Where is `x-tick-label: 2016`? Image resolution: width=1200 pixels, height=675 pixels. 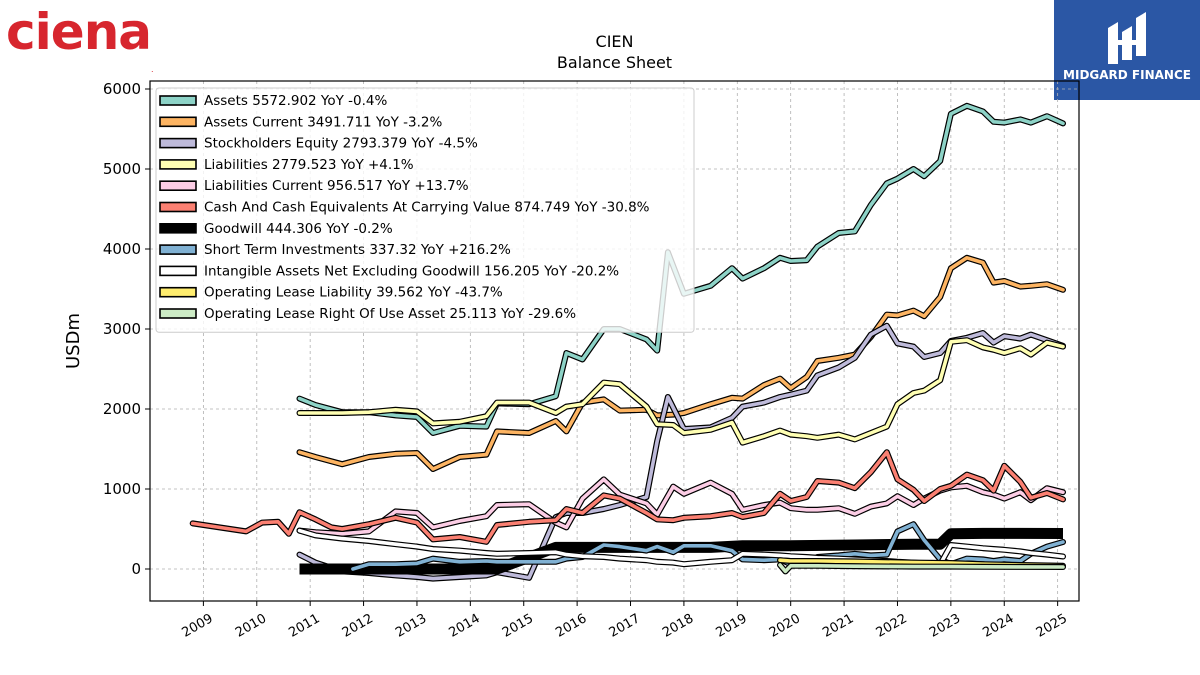 x-tick-label: 2016 is located at coordinates (571, 626).